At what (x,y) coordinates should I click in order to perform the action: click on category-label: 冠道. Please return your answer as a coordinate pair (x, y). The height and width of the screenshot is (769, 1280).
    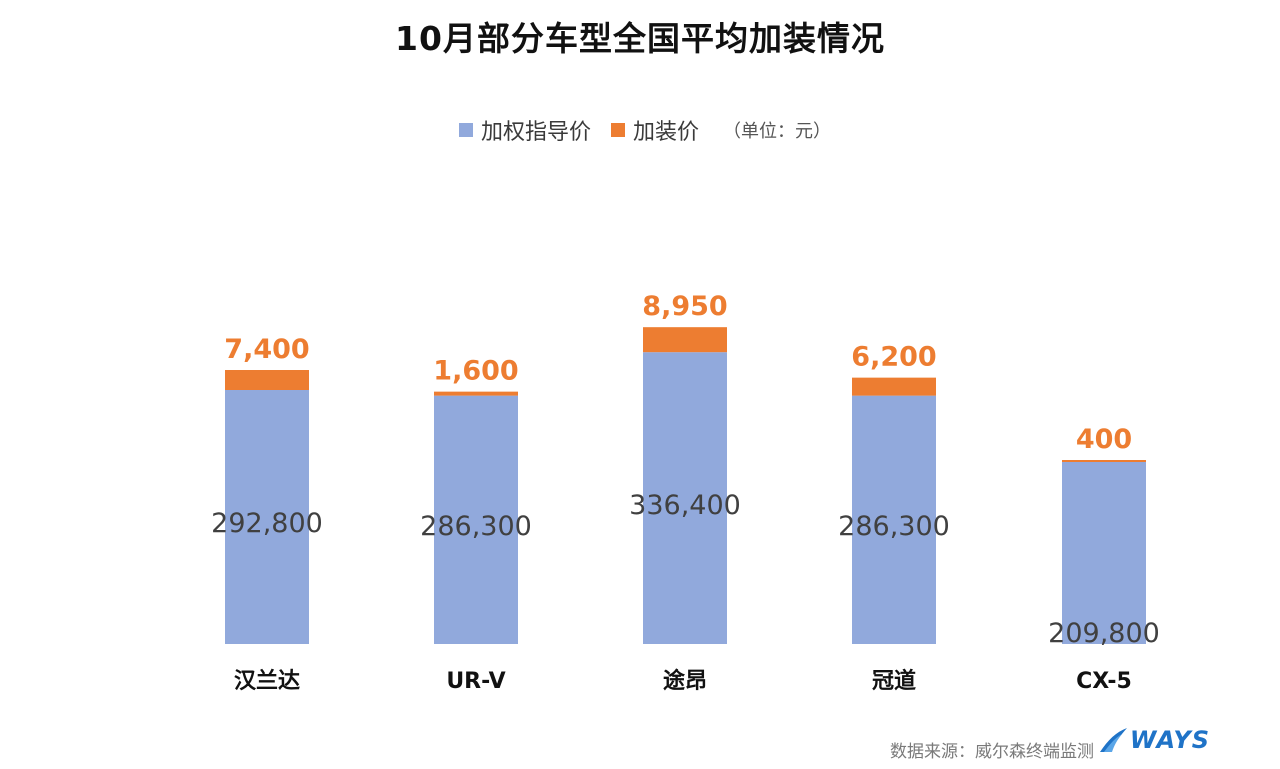
    Looking at the image, I should click on (894, 681).